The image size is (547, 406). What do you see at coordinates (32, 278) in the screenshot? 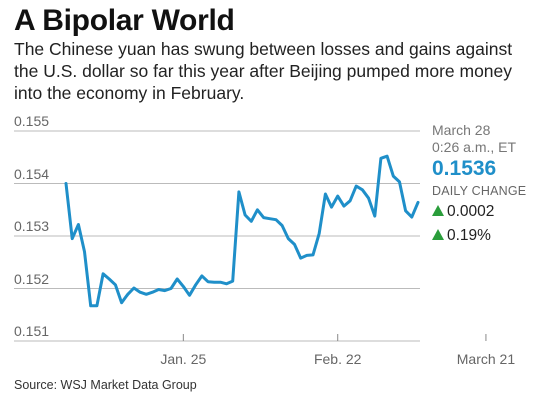
I see `y-tick-label: 0.152` at bounding box center [32, 278].